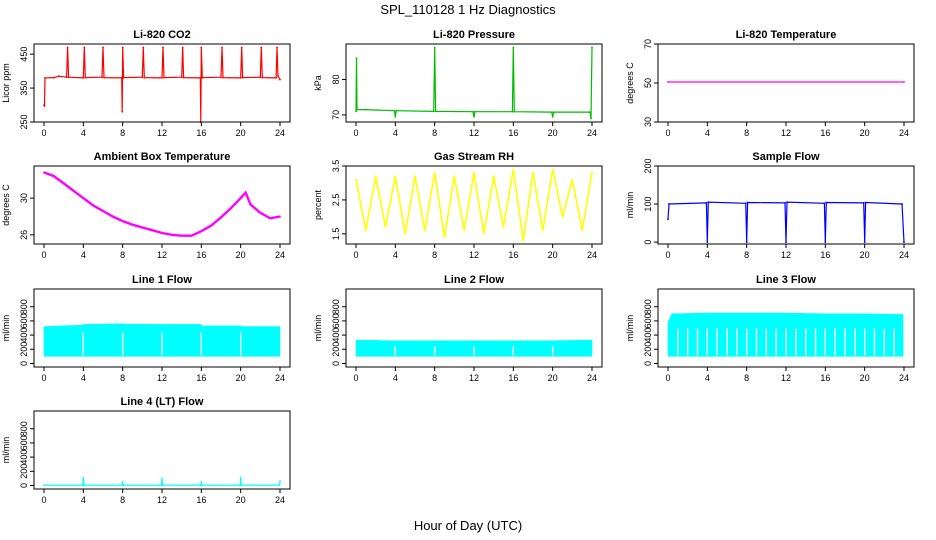 Image resolution: width=936 pixels, height=540 pixels. I want to click on chart-panel-pressure: Li-820 Pressure kPa 0 4 8 12 16 20 24 70 80, so click(458, 83).